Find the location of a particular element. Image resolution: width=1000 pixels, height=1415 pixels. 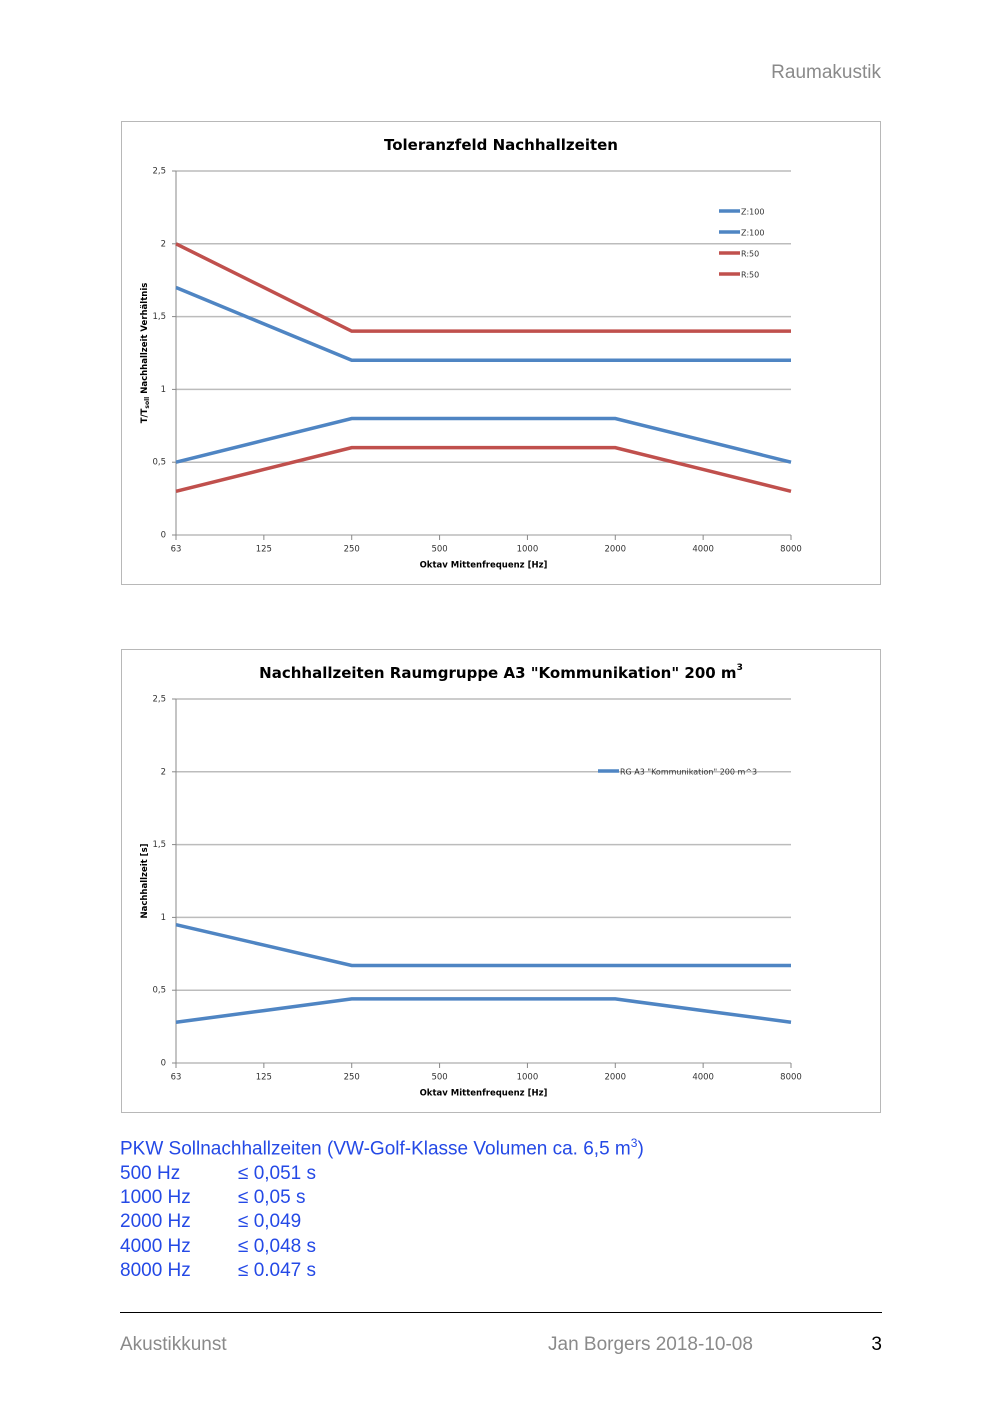

limit: ≤ 0.047 s is located at coordinates (277, 1270).